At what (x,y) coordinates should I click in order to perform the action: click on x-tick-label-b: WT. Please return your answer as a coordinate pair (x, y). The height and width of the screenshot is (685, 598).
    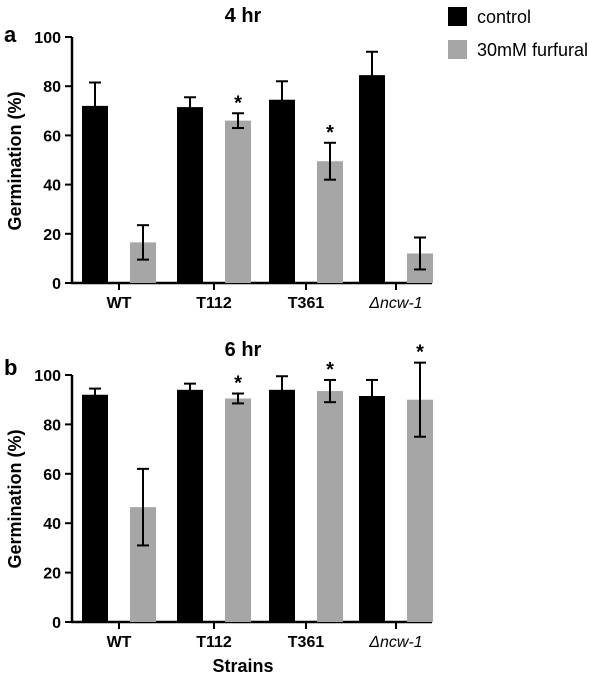
    Looking at the image, I should click on (119, 642).